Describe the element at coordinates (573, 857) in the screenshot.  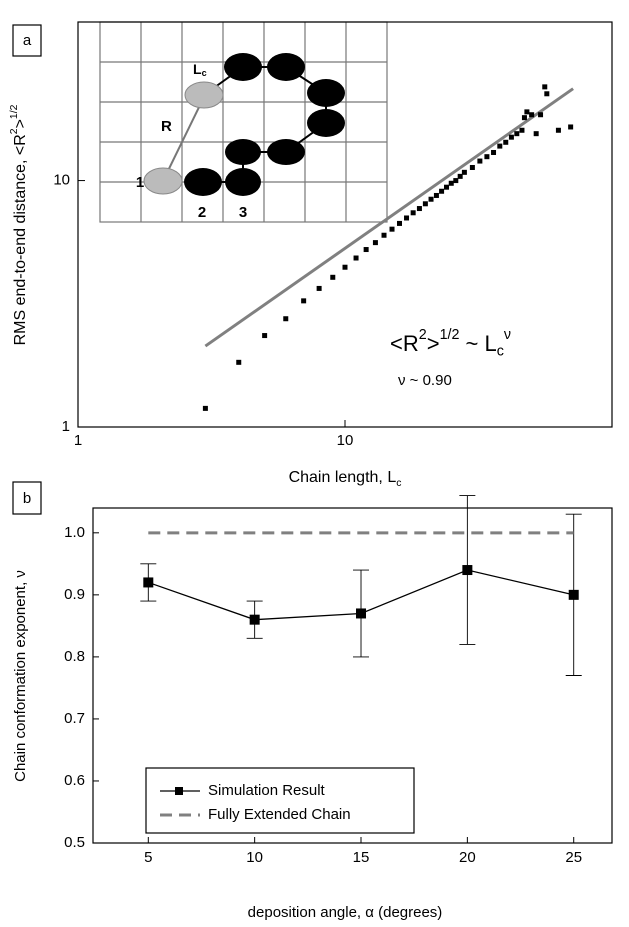
I see `x-tick-label: 25` at that location.